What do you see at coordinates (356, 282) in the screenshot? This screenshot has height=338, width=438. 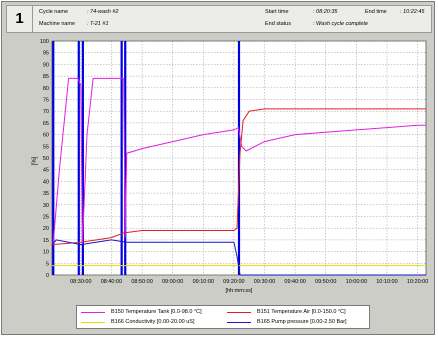 I see `x-tick-label: 10:00:00` at bounding box center [356, 282].